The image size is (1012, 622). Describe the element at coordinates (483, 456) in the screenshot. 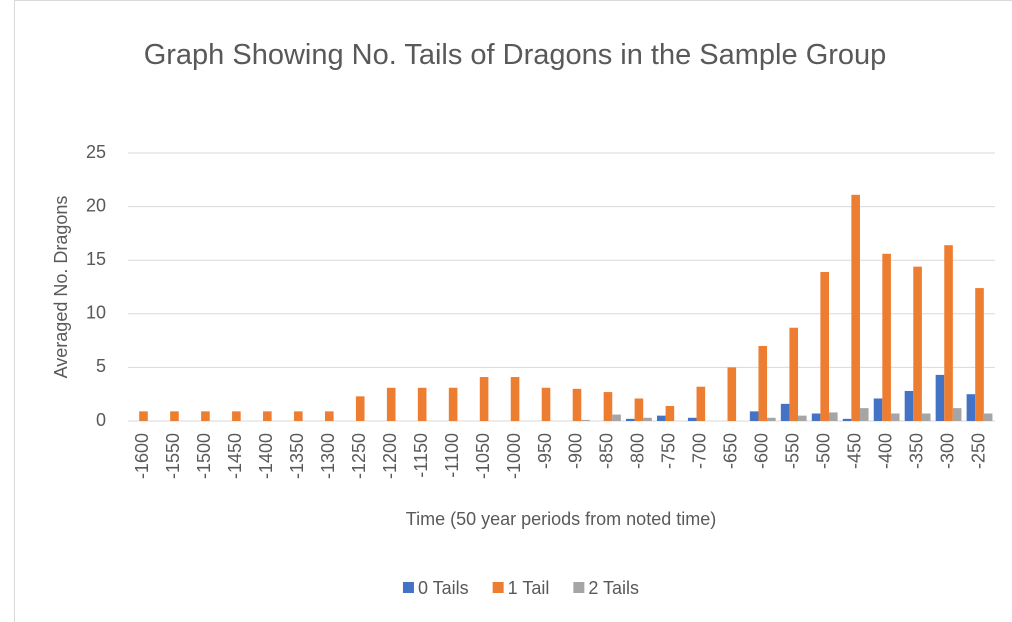

I see `x-tick-label: -1050` at that location.